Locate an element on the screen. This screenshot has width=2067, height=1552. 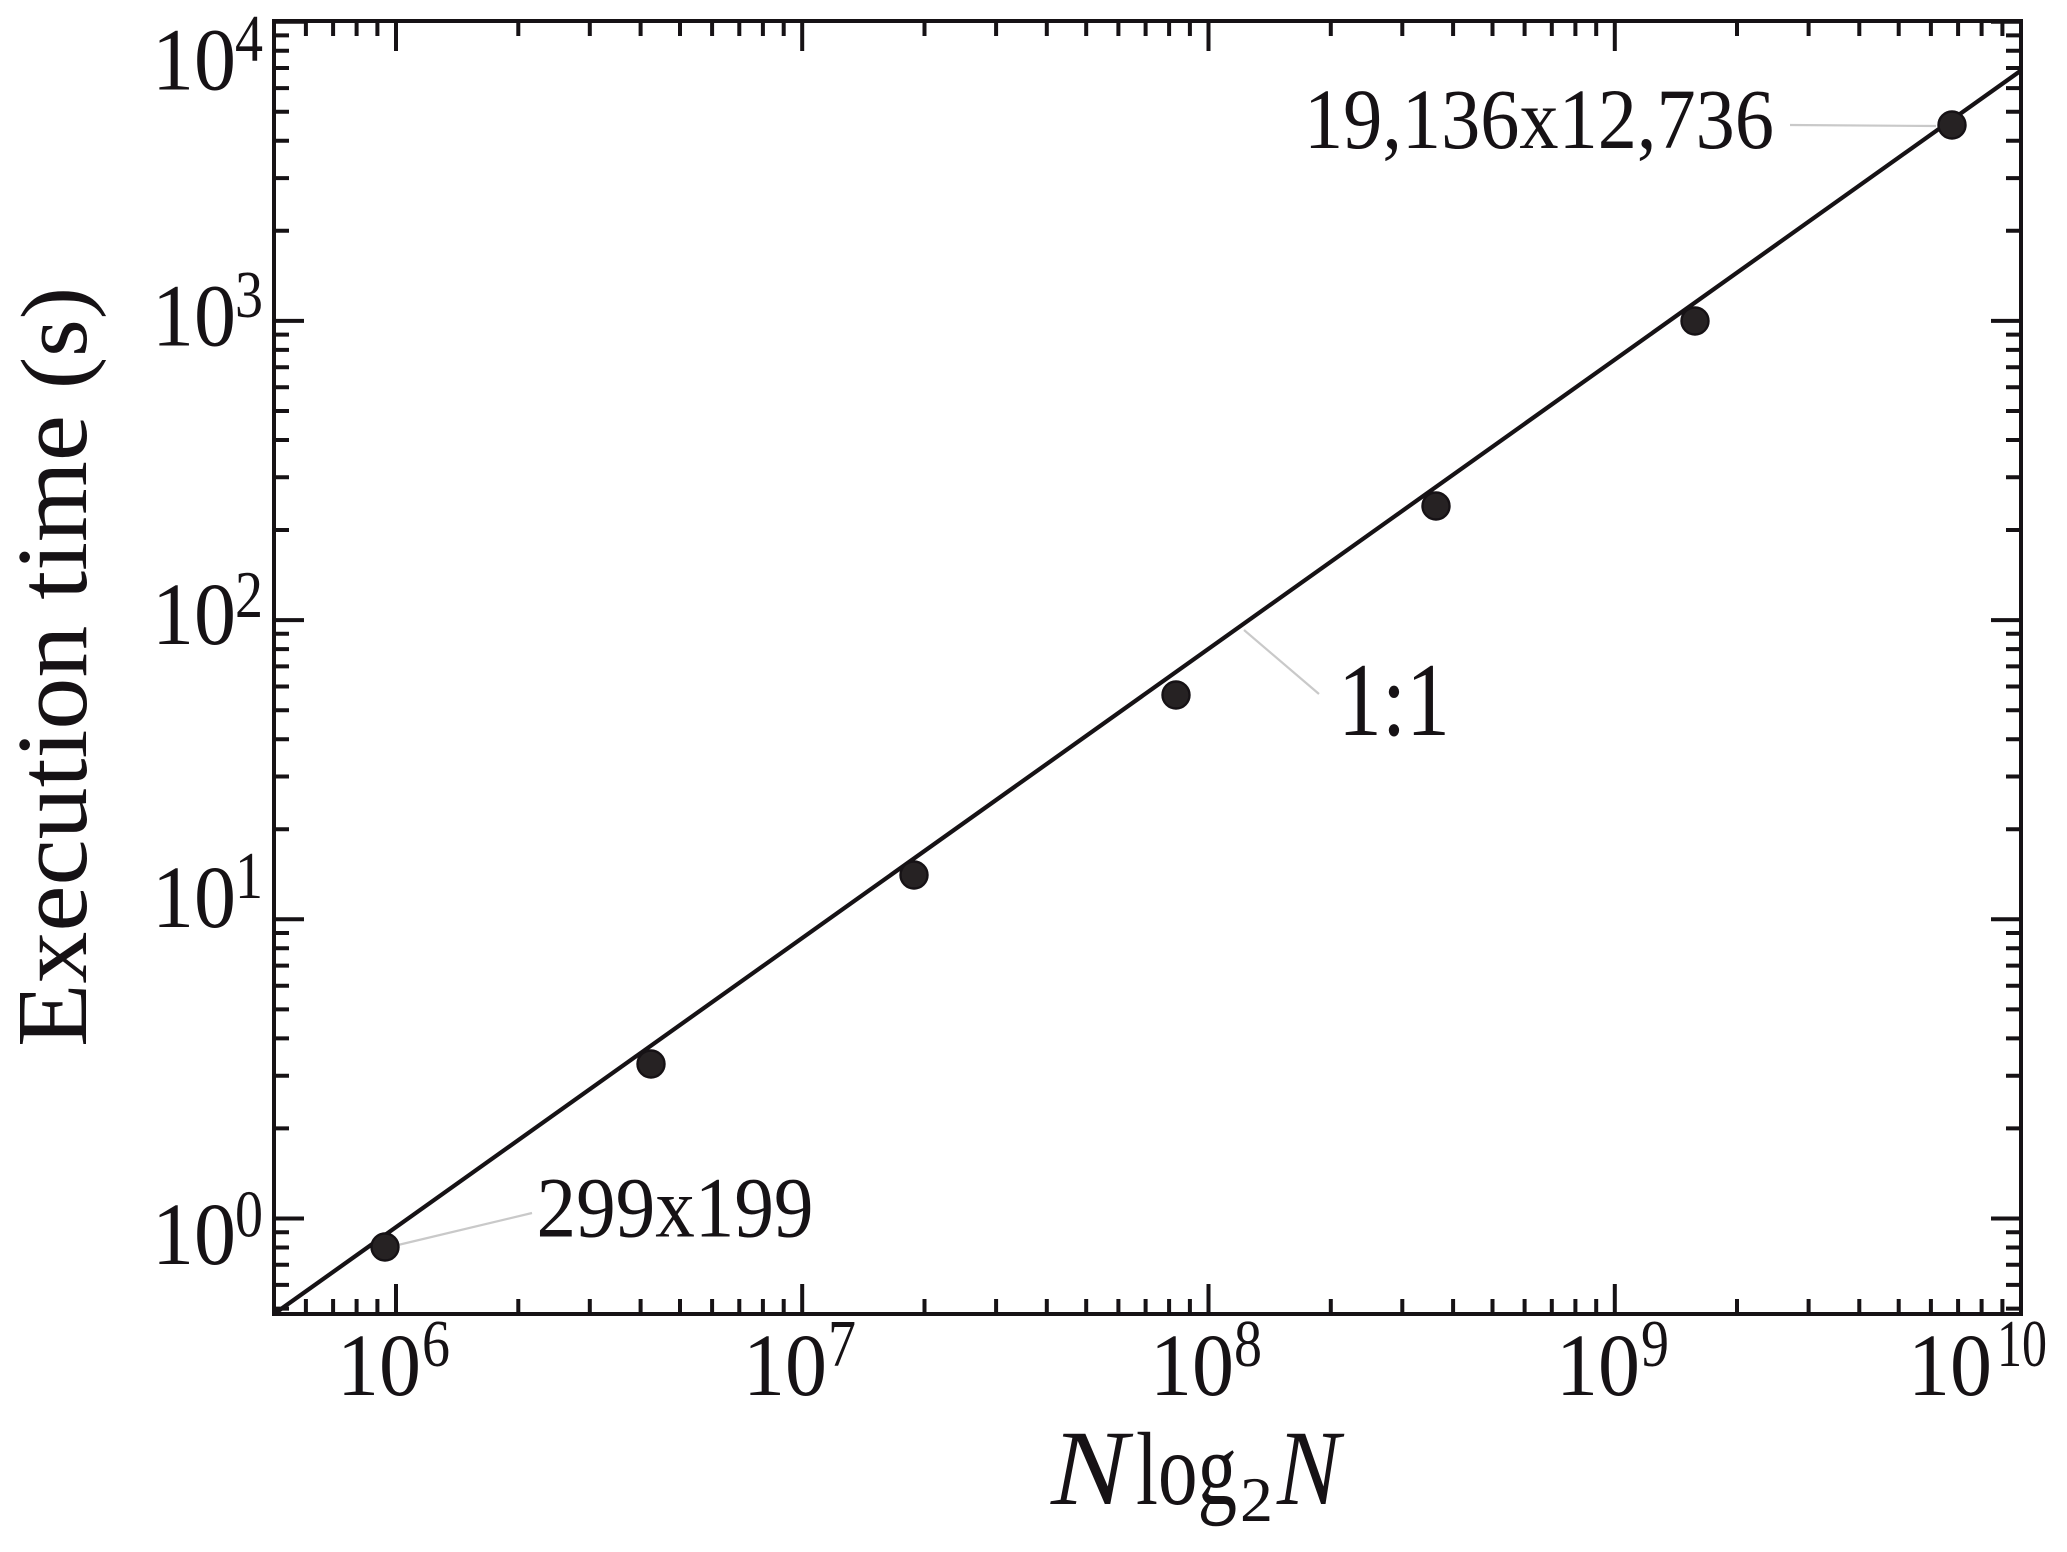
svg-text: 9 is located at coordinates (1655, 1344).